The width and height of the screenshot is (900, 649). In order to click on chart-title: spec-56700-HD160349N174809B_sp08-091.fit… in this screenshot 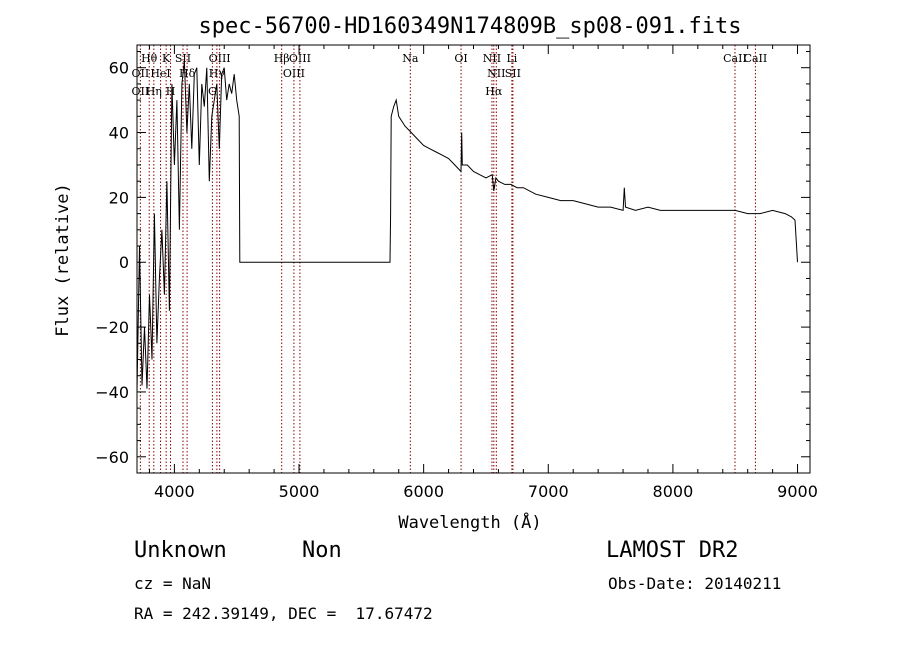, I will do `click(469, 26)`.